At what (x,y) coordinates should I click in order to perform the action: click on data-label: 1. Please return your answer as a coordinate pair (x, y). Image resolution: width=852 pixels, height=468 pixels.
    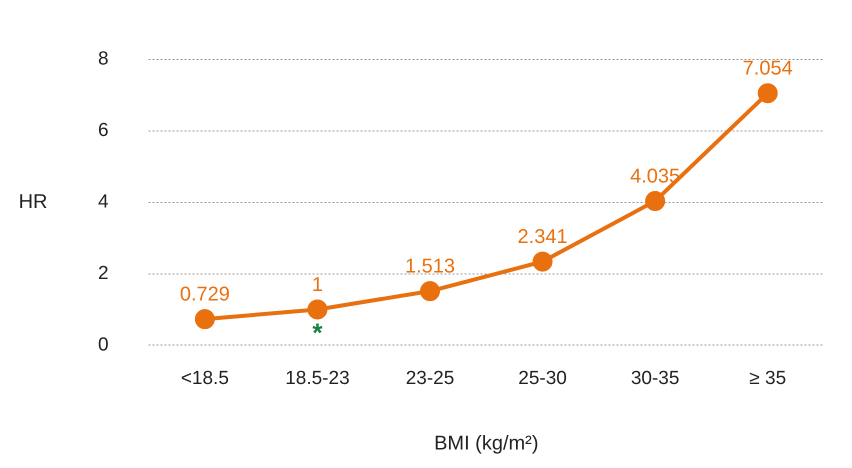
    Looking at the image, I should click on (317, 285).